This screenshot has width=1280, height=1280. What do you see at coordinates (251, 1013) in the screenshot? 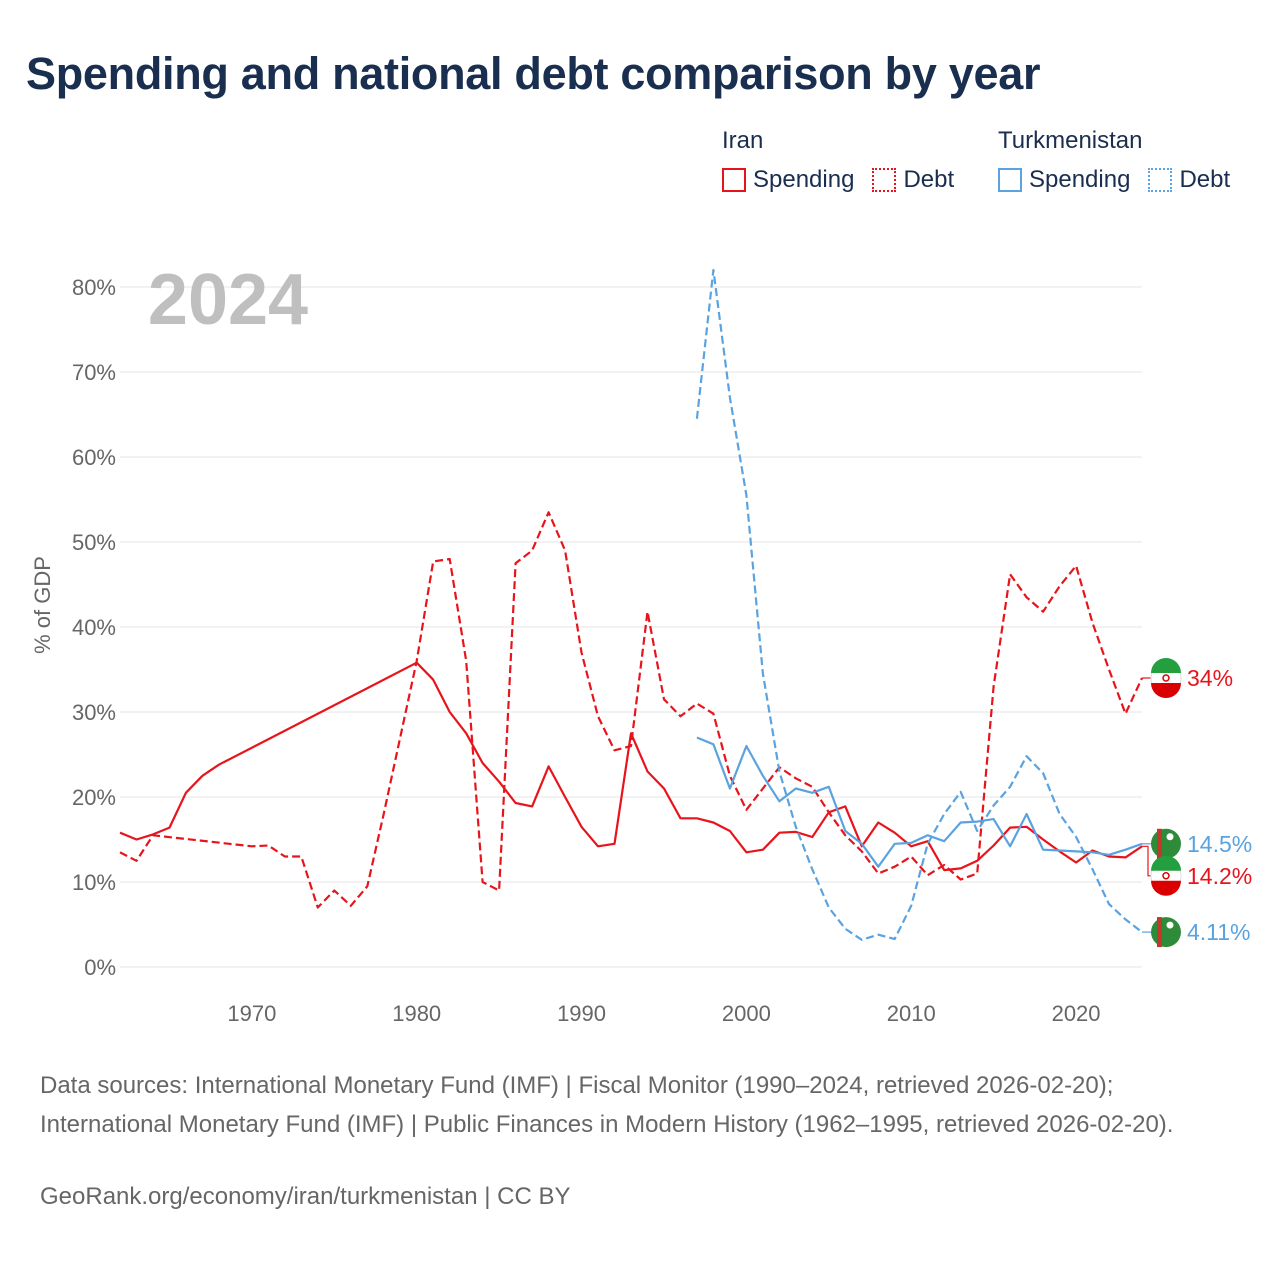
I see `x-tick-label: 1970` at bounding box center [251, 1013].